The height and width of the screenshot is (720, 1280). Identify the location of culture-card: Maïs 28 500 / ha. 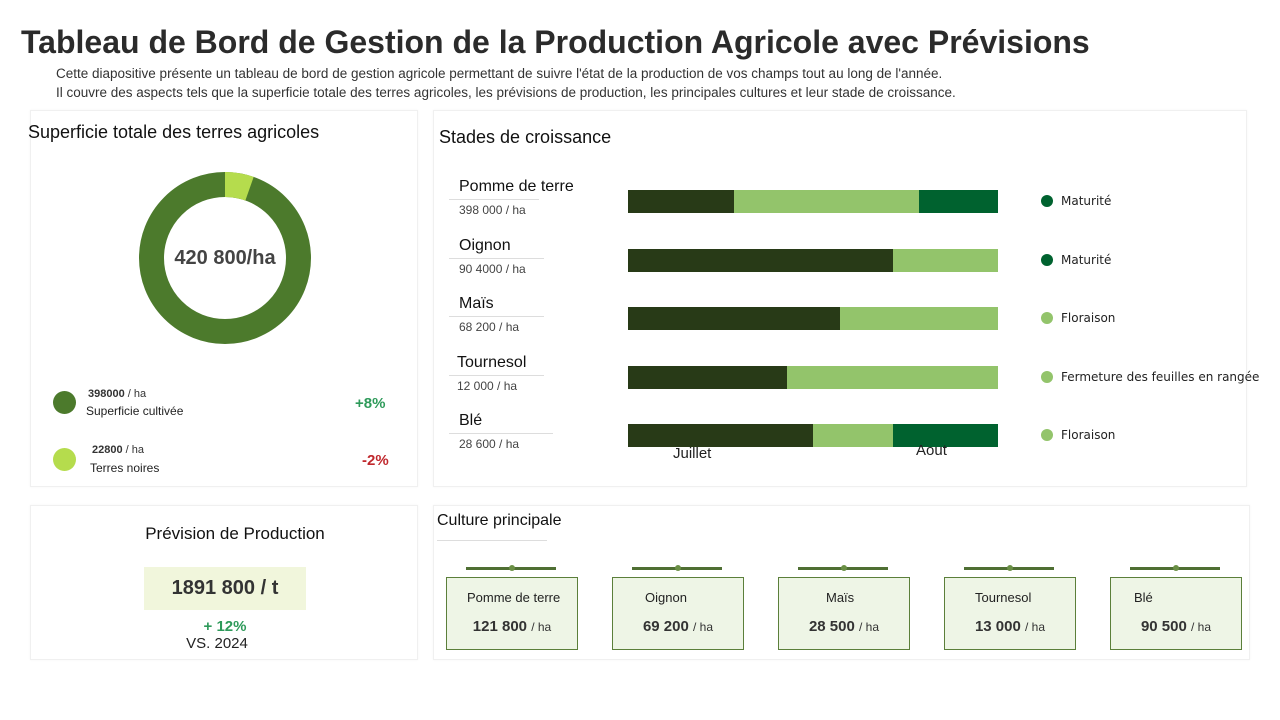
(844, 613).